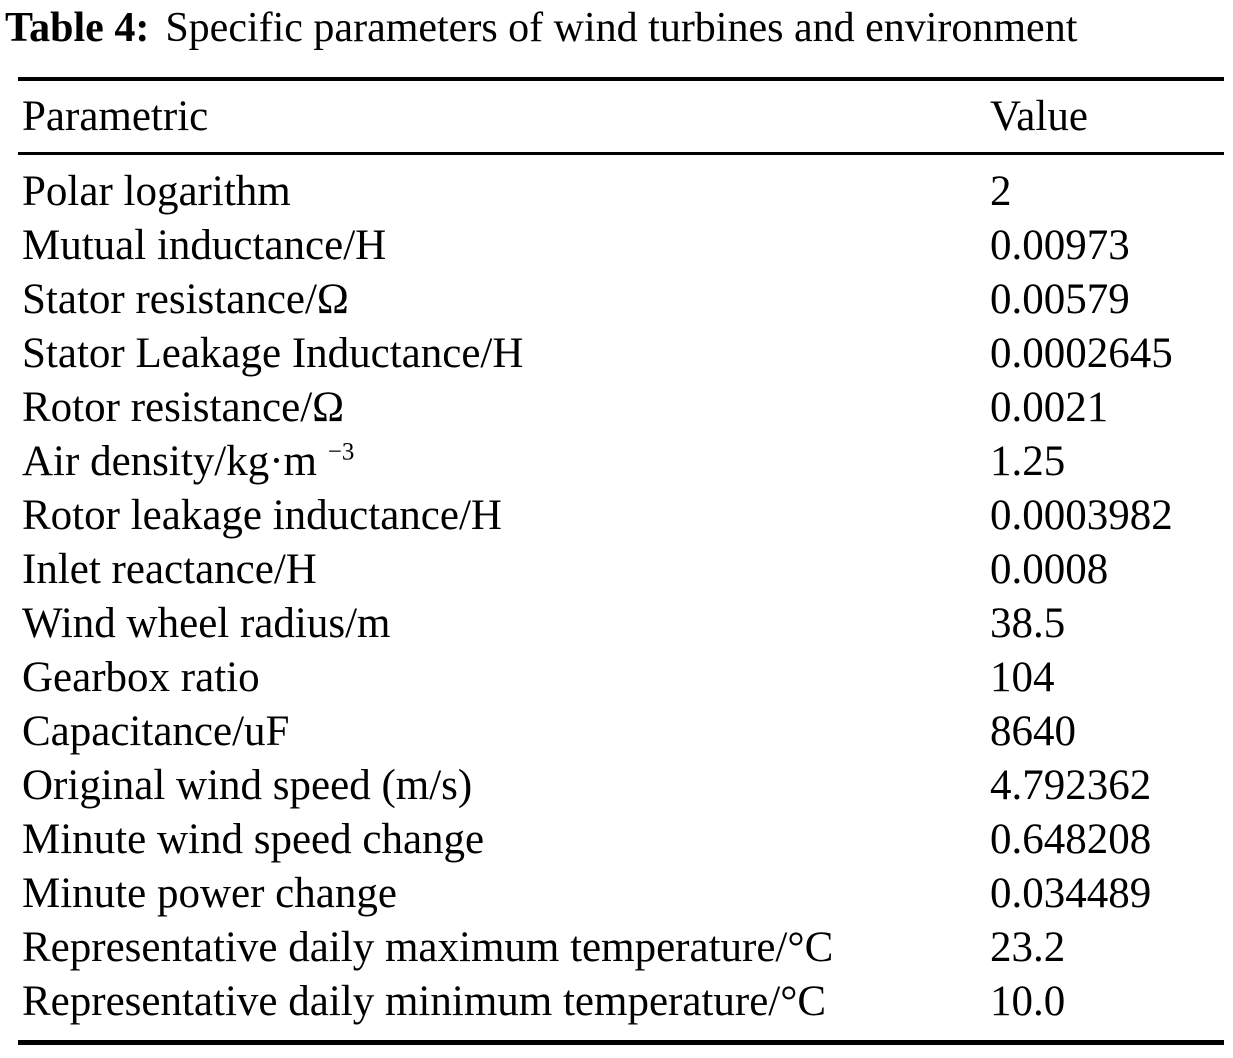  I want to click on row-value: 104, so click(1022, 677).